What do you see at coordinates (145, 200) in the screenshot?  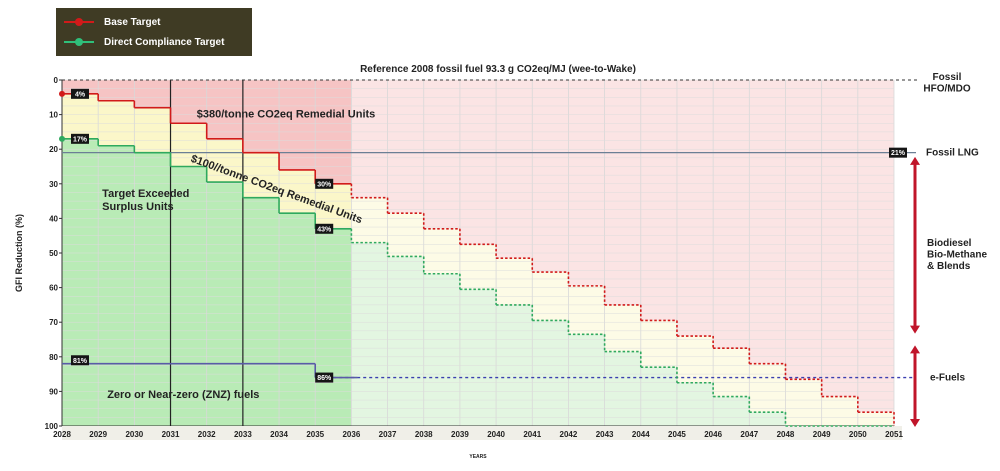 I see `surplus-label: Target Exceeded Surplus Units` at bounding box center [145, 200].